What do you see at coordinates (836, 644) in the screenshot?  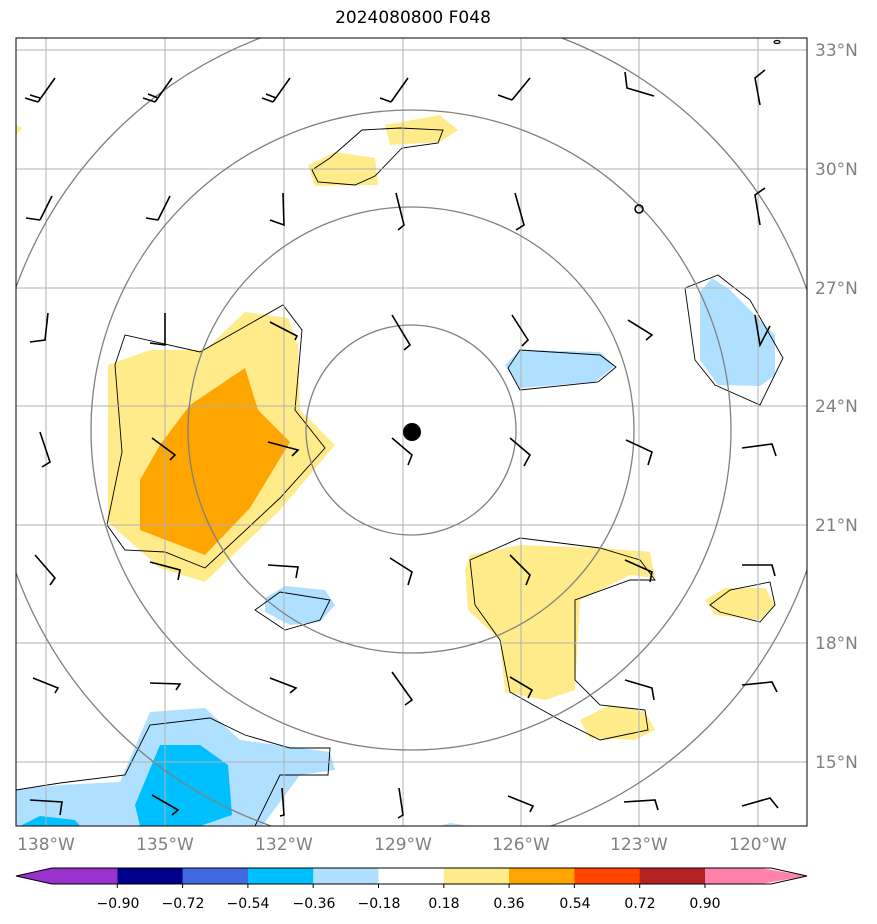 I see `lat-label: 18°N` at bounding box center [836, 644].